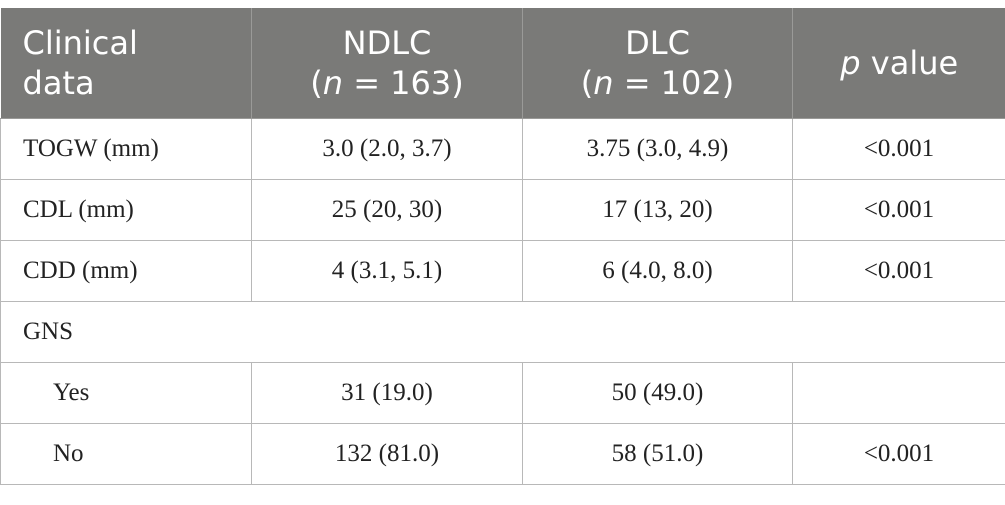 The width and height of the screenshot is (1005, 505). I want to click on ndlc-value: 4 (3.1, 5.1), so click(387, 271).